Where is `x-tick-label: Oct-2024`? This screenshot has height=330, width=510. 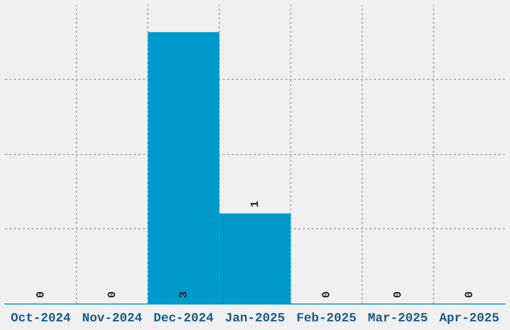
x-tick-label: Oct-2024 is located at coordinates (40, 317).